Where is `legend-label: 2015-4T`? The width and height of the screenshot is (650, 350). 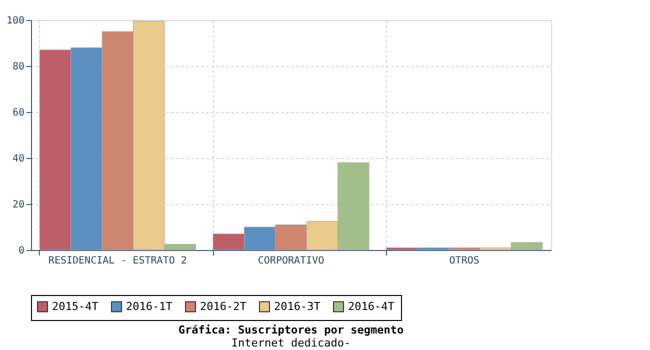 legend-label: 2015-4T is located at coordinates (75, 306).